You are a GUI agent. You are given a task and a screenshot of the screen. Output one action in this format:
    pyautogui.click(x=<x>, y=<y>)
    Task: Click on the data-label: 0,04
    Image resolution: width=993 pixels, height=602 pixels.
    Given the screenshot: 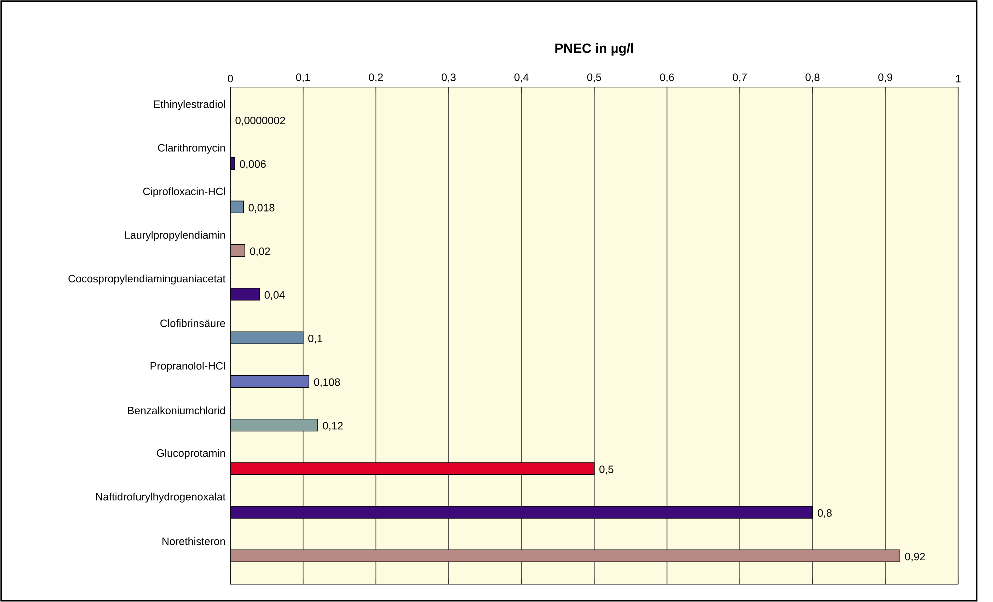 What is the action you would take?
    pyautogui.click(x=274, y=295)
    